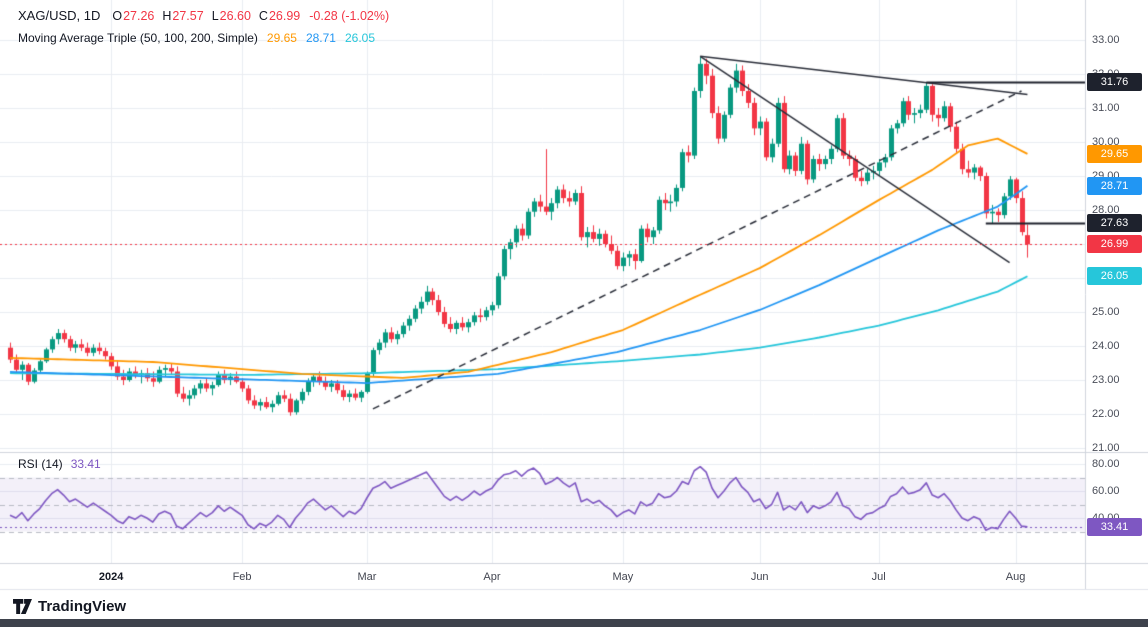 This screenshot has height=627, width=1148. What do you see at coordinates (349, 16) in the screenshot?
I see `price-change: -0.28 (-1.02%)` at bounding box center [349, 16].